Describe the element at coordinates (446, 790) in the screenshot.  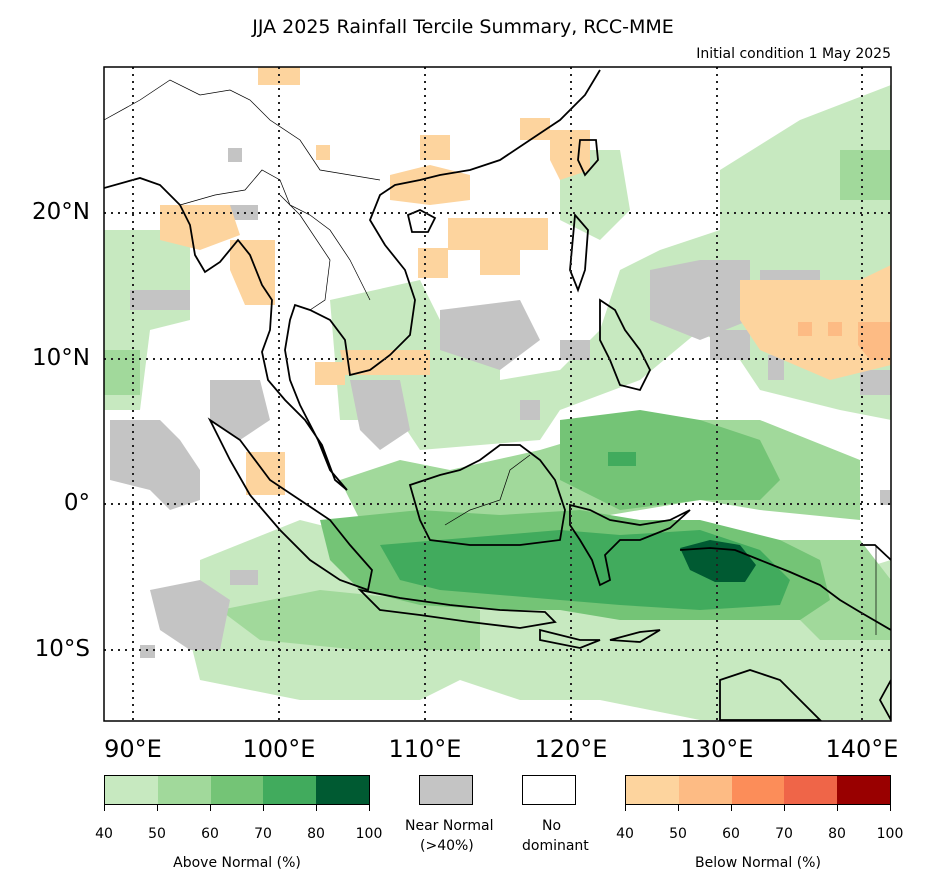
I see `near-normal-swatch` at that location.